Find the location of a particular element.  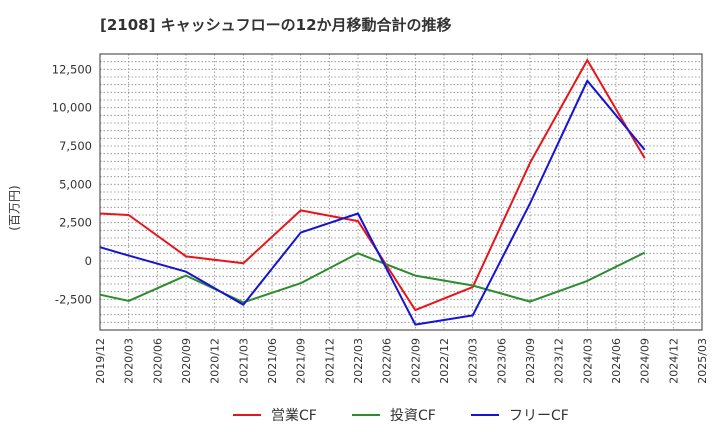

x-tick-label: 2022/12 is located at coordinates (444, 361).